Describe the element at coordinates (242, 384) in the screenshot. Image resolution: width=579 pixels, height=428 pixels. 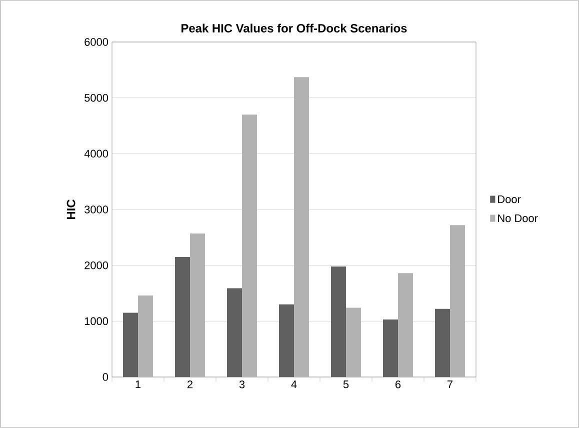
I see `x-tick-label: 3` at that location.